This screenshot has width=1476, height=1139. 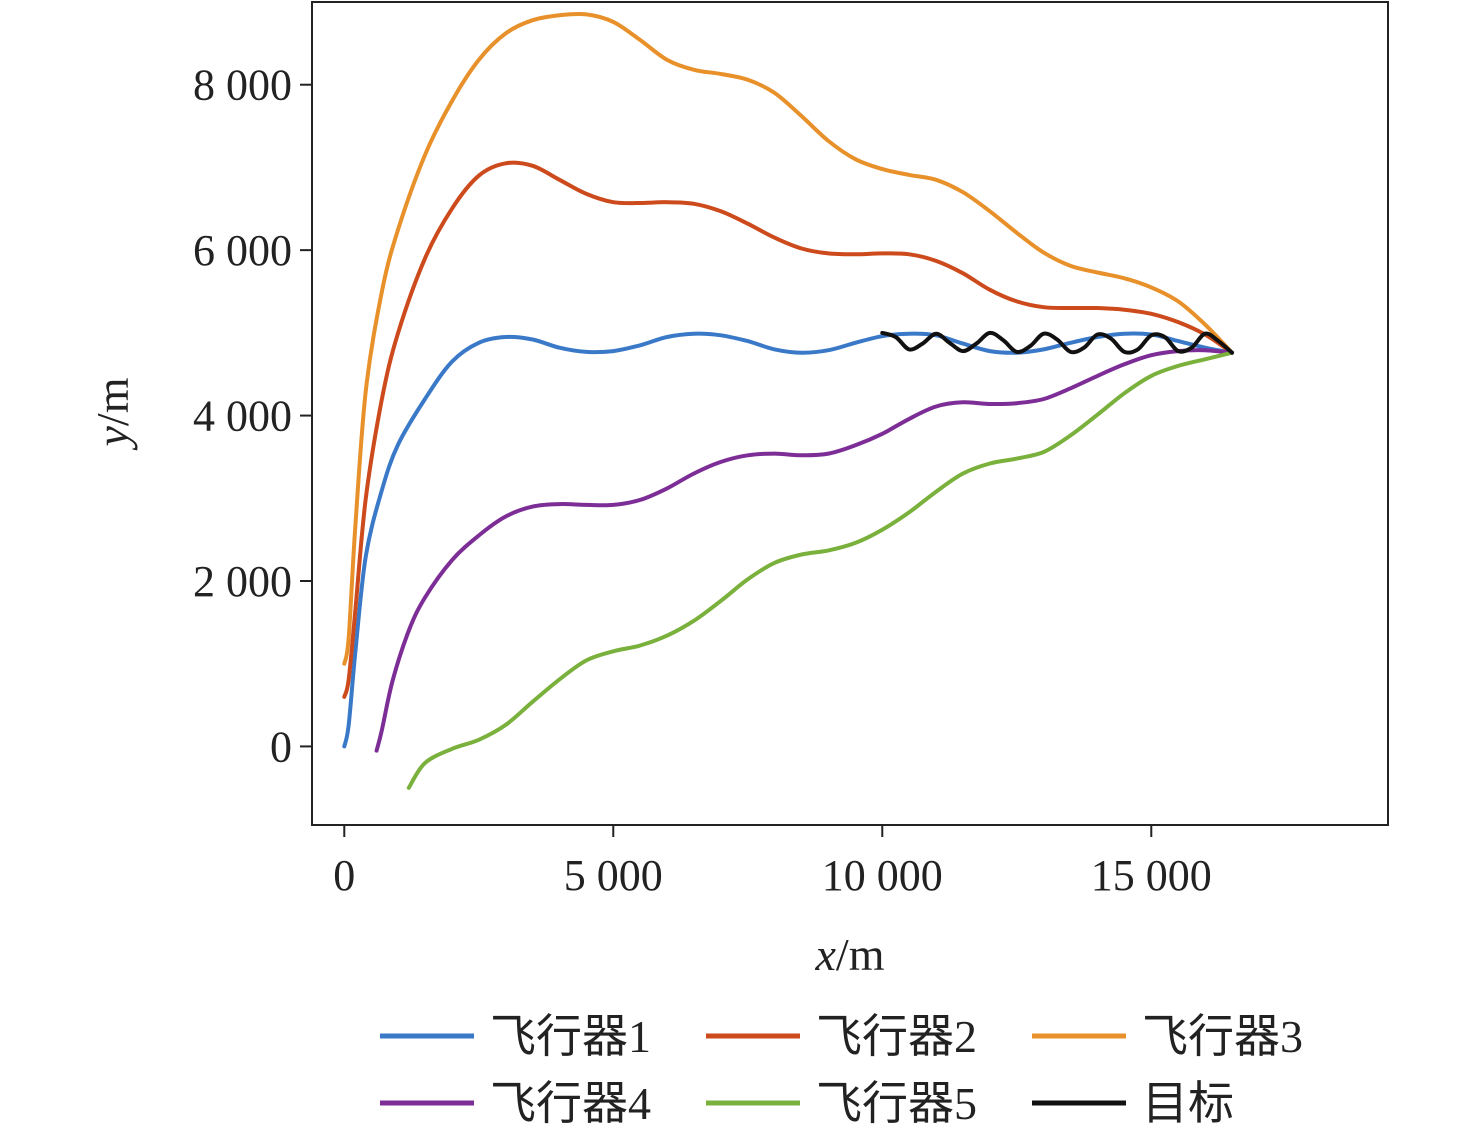 What do you see at coordinates (570, 1103) in the screenshot?
I see `legend-label-4: 飞行器4` at bounding box center [570, 1103].